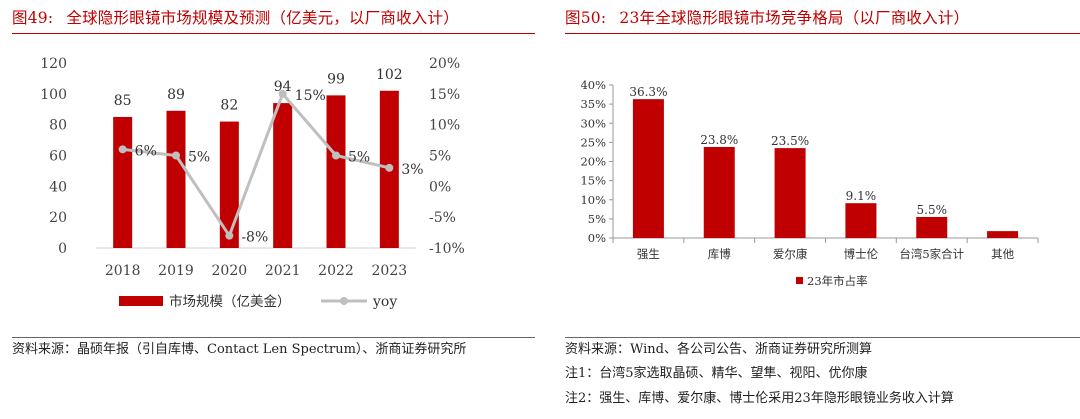  What do you see at coordinates (790, 254) in the screenshot?
I see `x-tick-label: 爱尔康` at bounding box center [790, 254].